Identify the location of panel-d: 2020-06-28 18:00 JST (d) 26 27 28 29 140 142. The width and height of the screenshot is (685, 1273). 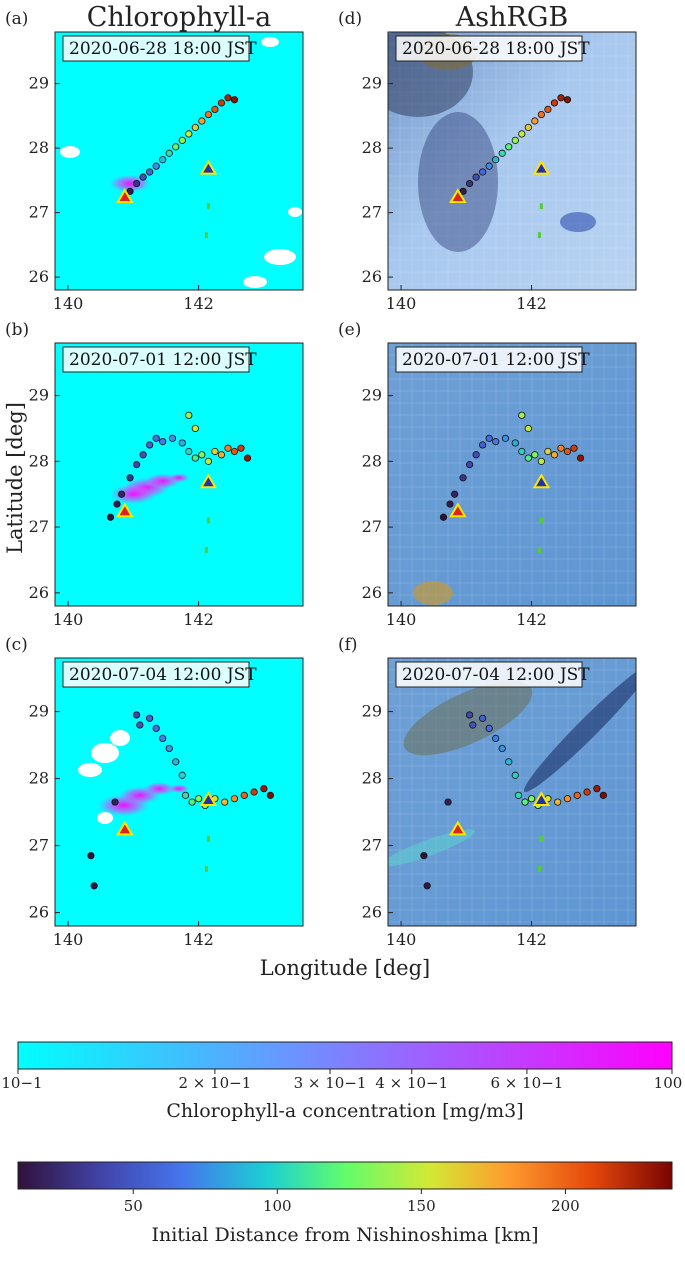
(487, 161).